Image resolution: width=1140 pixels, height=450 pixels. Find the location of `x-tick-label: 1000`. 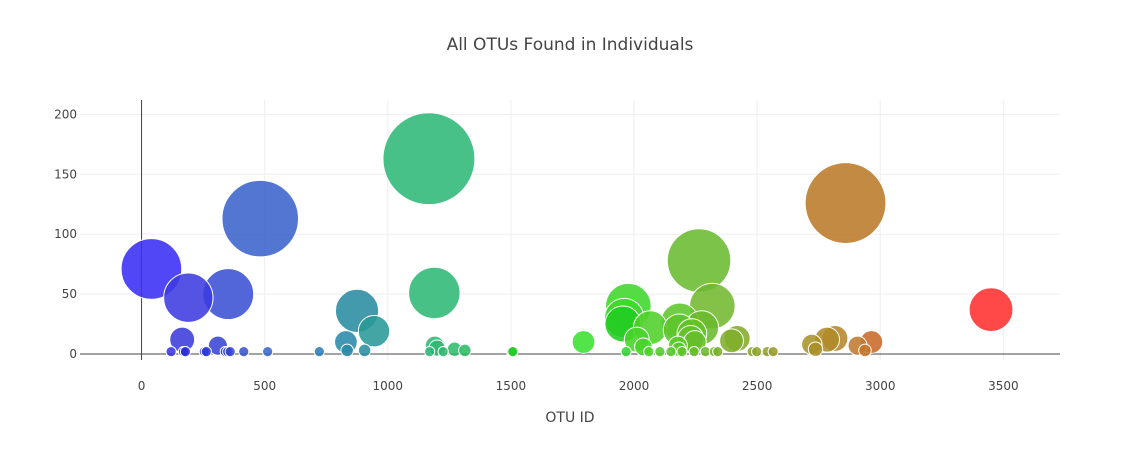

x-tick-label: 1000 is located at coordinates (388, 386).